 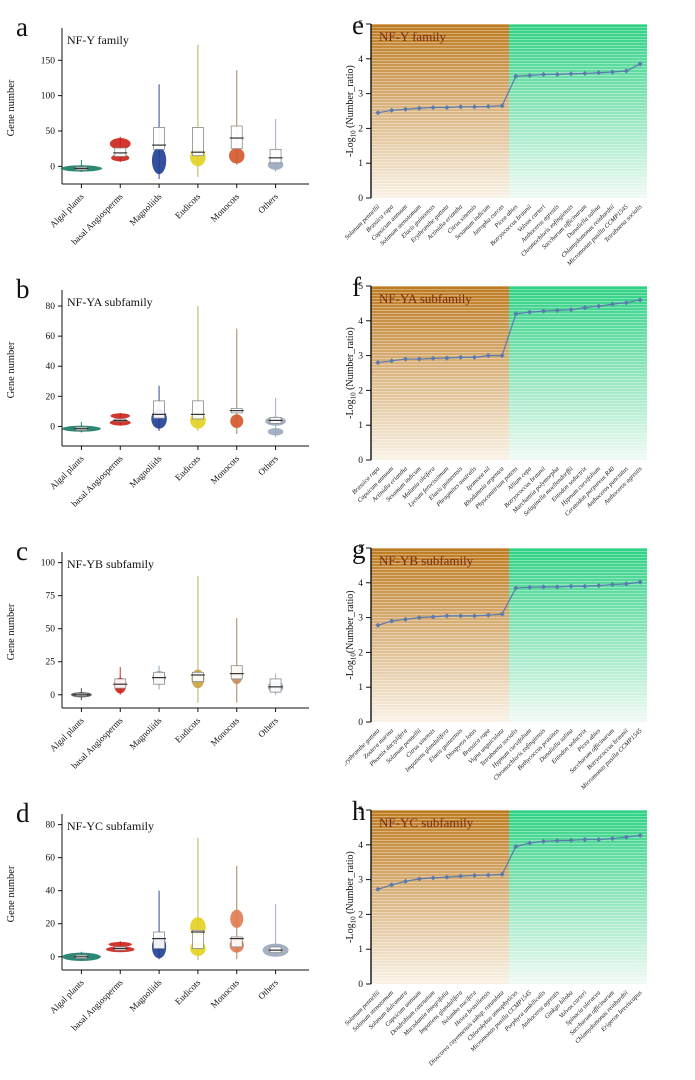 I want to click on y-tick-label: 75, so click(x=51, y=597).